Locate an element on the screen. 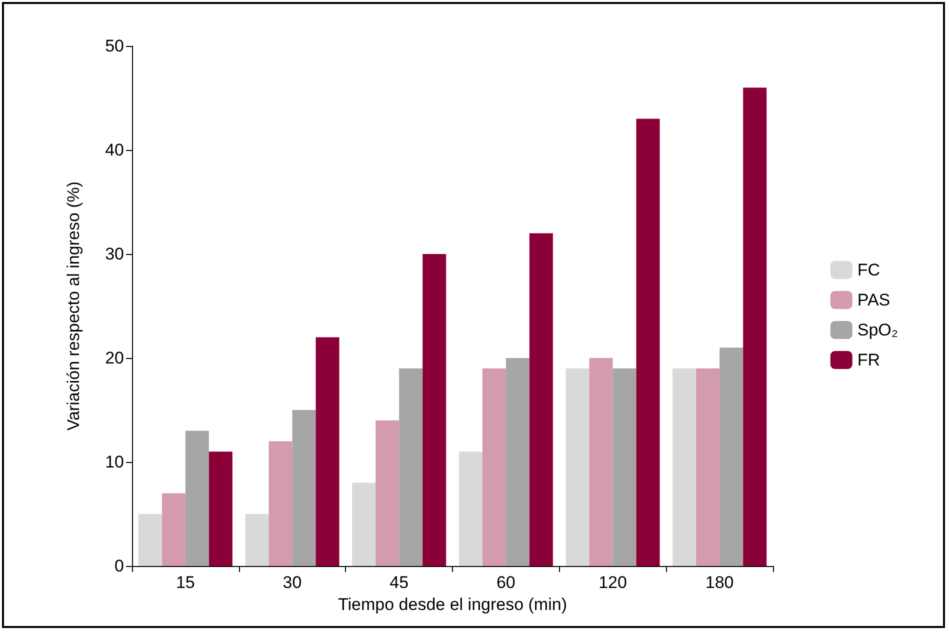 The width and height of the screenshot is (949, 632). x-axis-title: Tiempo desde el ingreso (min) is located at coordinates (452, 604).